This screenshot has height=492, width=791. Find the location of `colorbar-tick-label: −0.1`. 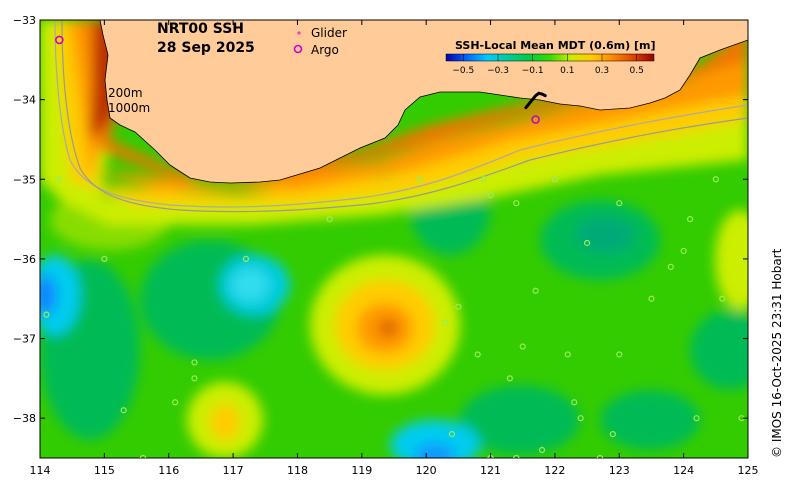

colorbar-tick-label: −0.1 is located at coordinates (533, 71).